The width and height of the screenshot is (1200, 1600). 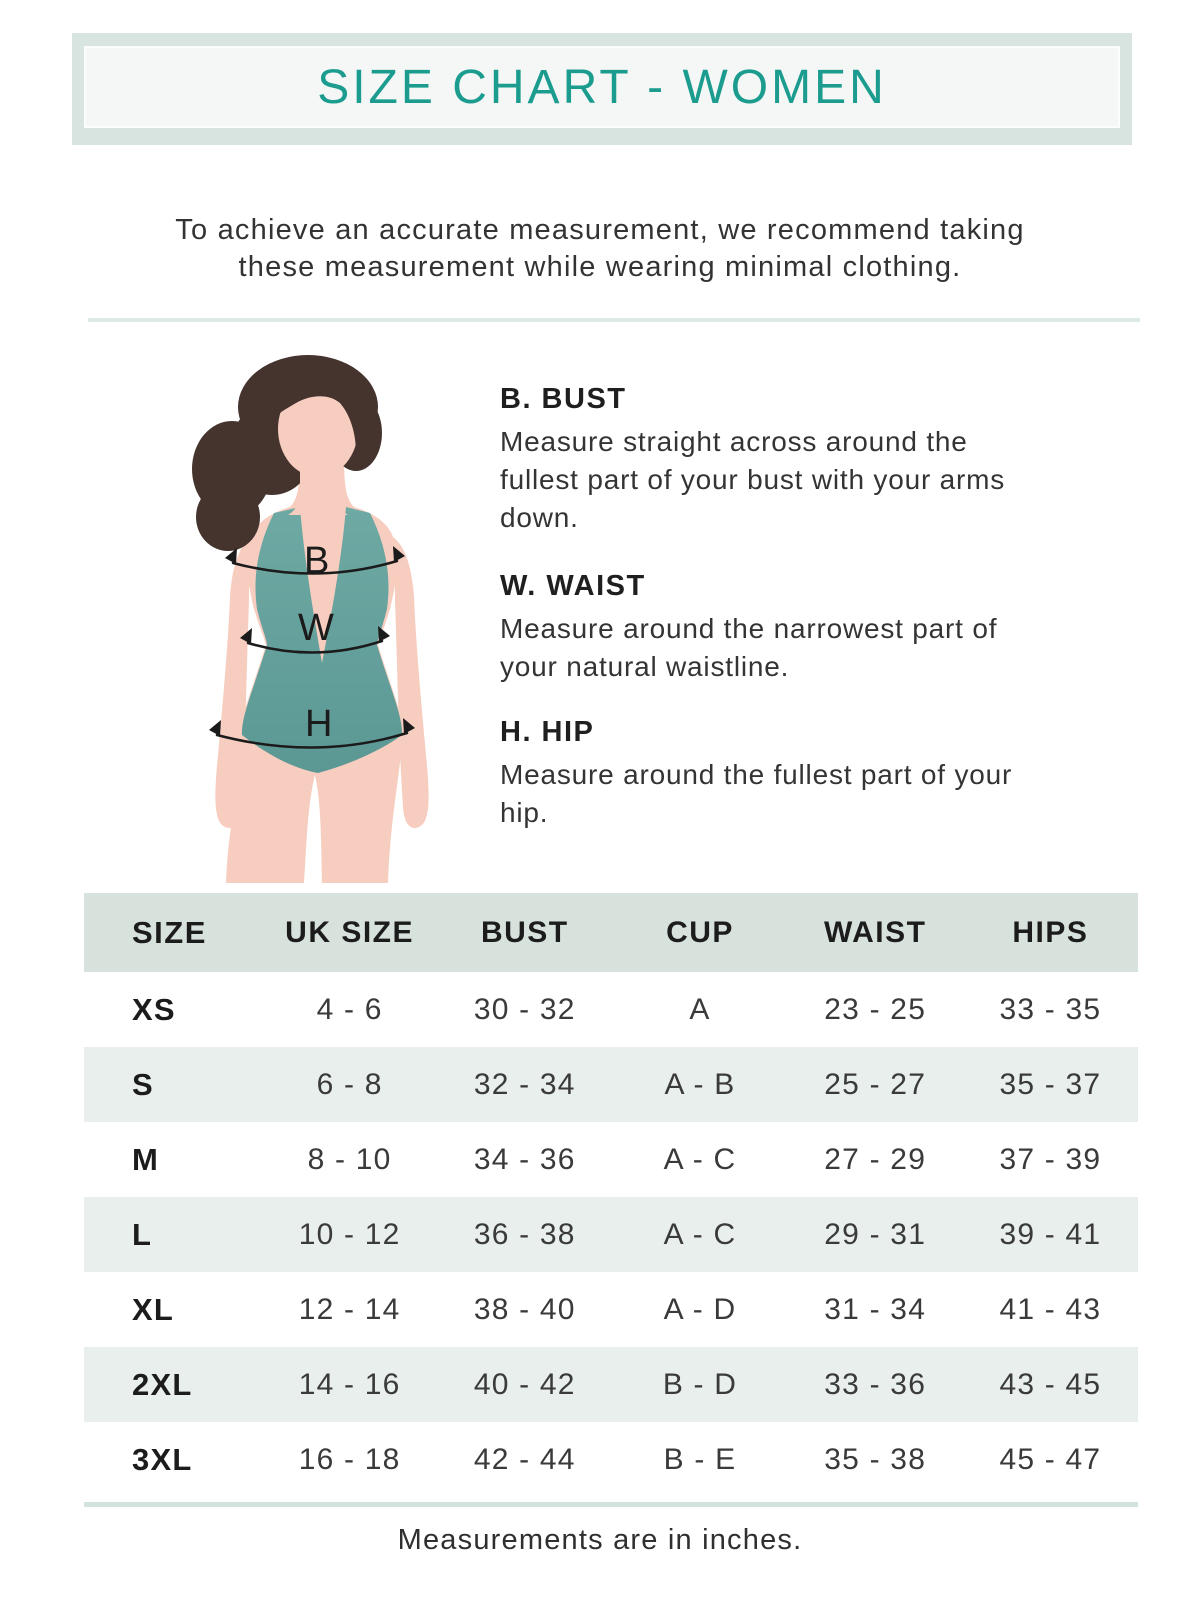 What do you see at coordinates (700, 1384) in the screenshot?
I see `cup-value: B - D` at bounding box center [700, 1384].